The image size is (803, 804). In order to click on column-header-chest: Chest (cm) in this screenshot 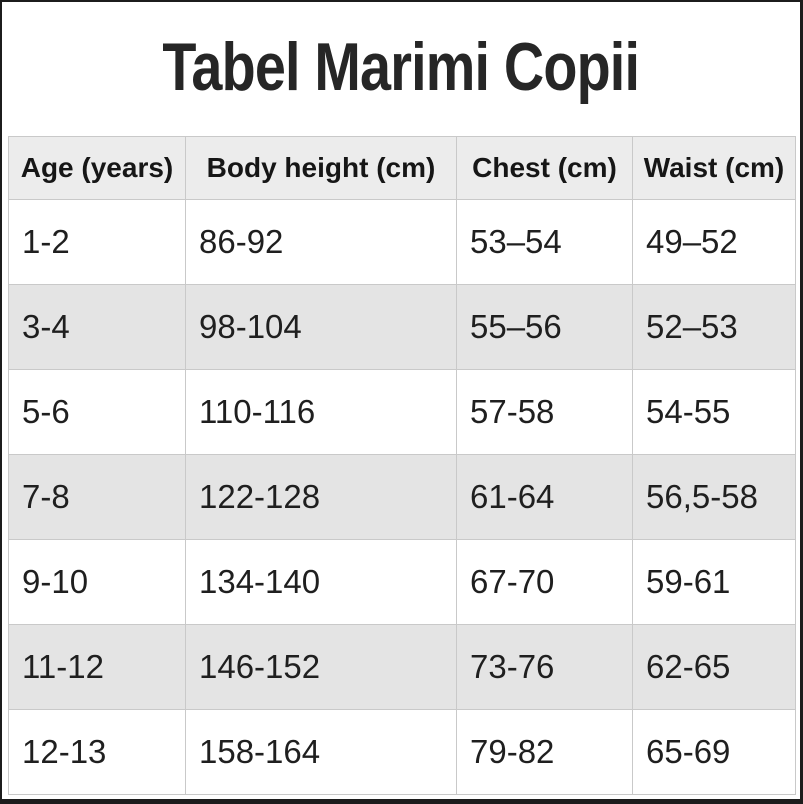, I will do `click(544, 168)`.